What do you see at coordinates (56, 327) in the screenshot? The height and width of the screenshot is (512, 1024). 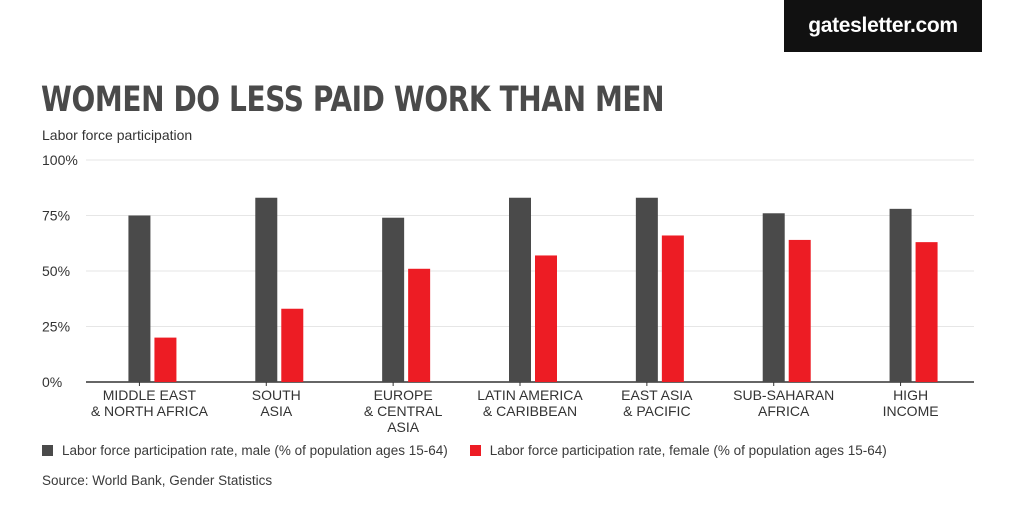 I see `y-tick-label: 25%` at bounding box center [56, 327].